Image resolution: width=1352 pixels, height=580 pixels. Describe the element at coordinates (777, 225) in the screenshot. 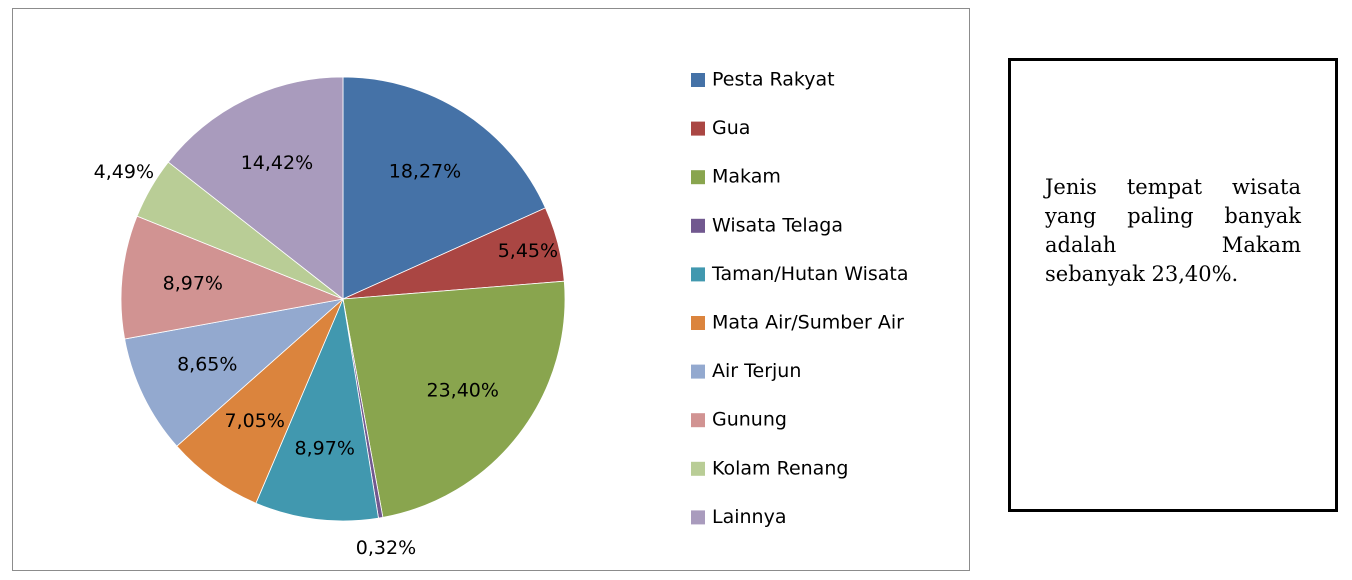

I see `legend-label: Wisata Telaga` at that location.